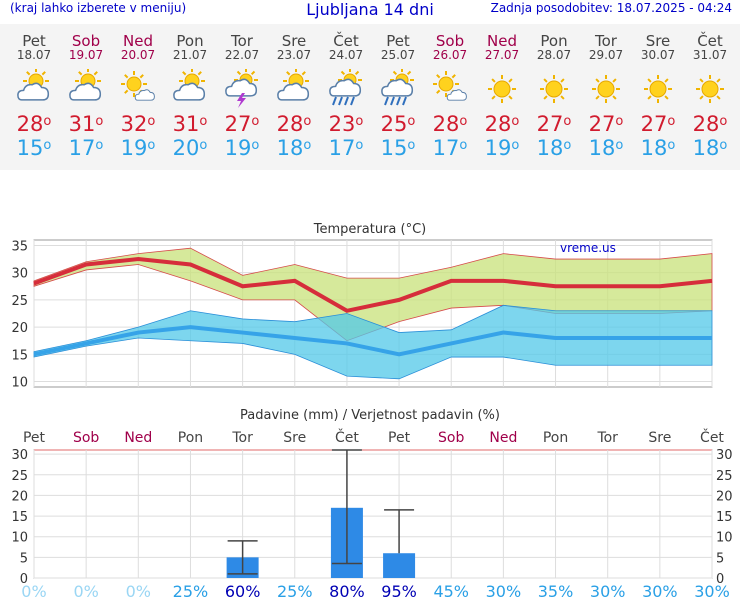 This screenshot has height=600, width=740. Describe the element at coordinates (243, 591) in the screenshot. I see `precipitation-probability: 60%` at that location.